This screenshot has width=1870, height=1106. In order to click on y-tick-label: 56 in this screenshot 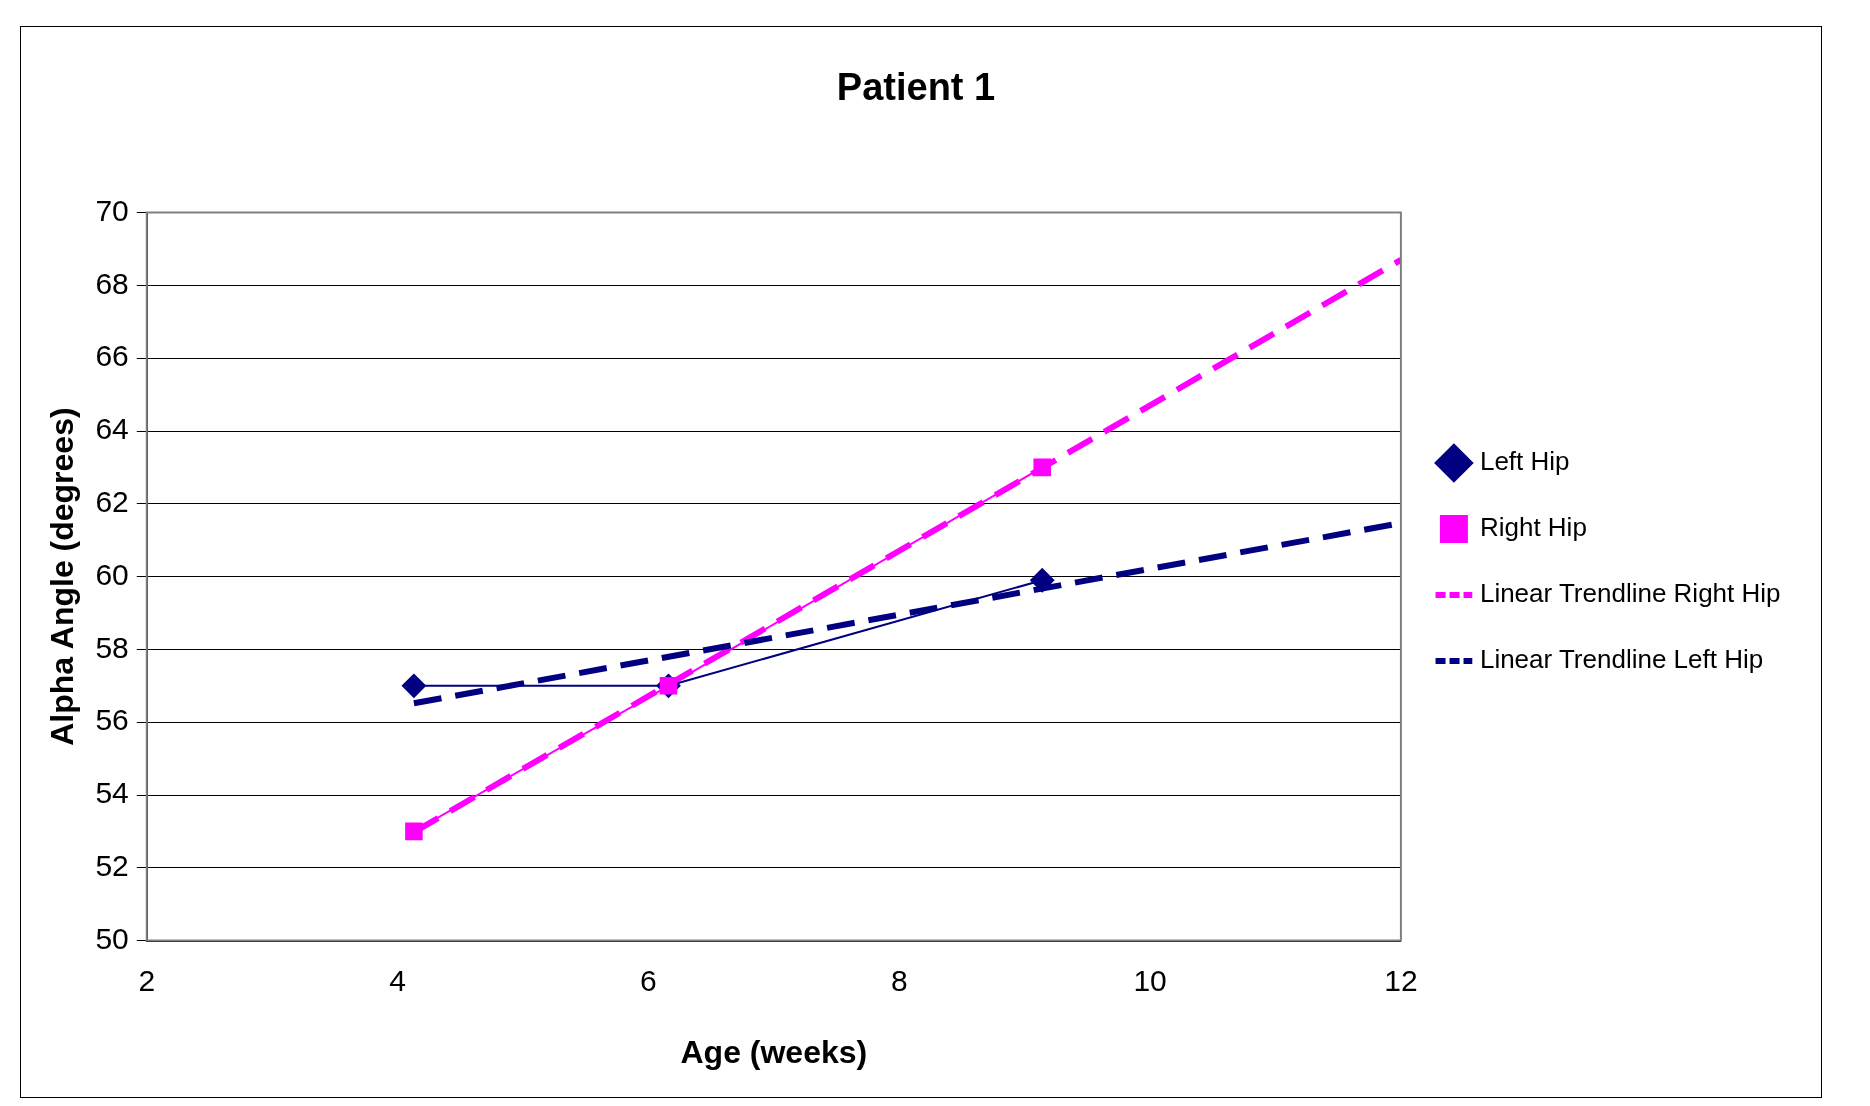, I will do `click(112, 720)`.